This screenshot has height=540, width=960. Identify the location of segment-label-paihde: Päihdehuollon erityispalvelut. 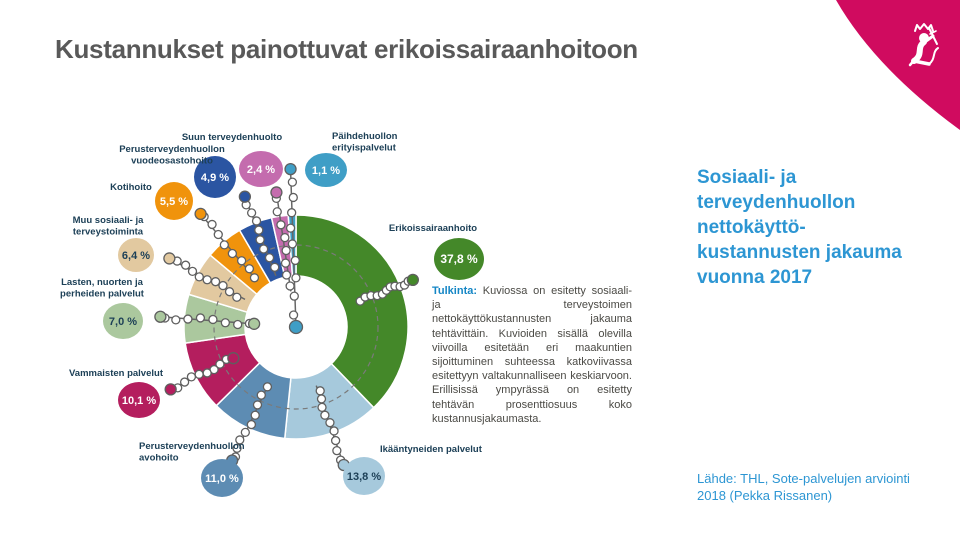
(365, 142).